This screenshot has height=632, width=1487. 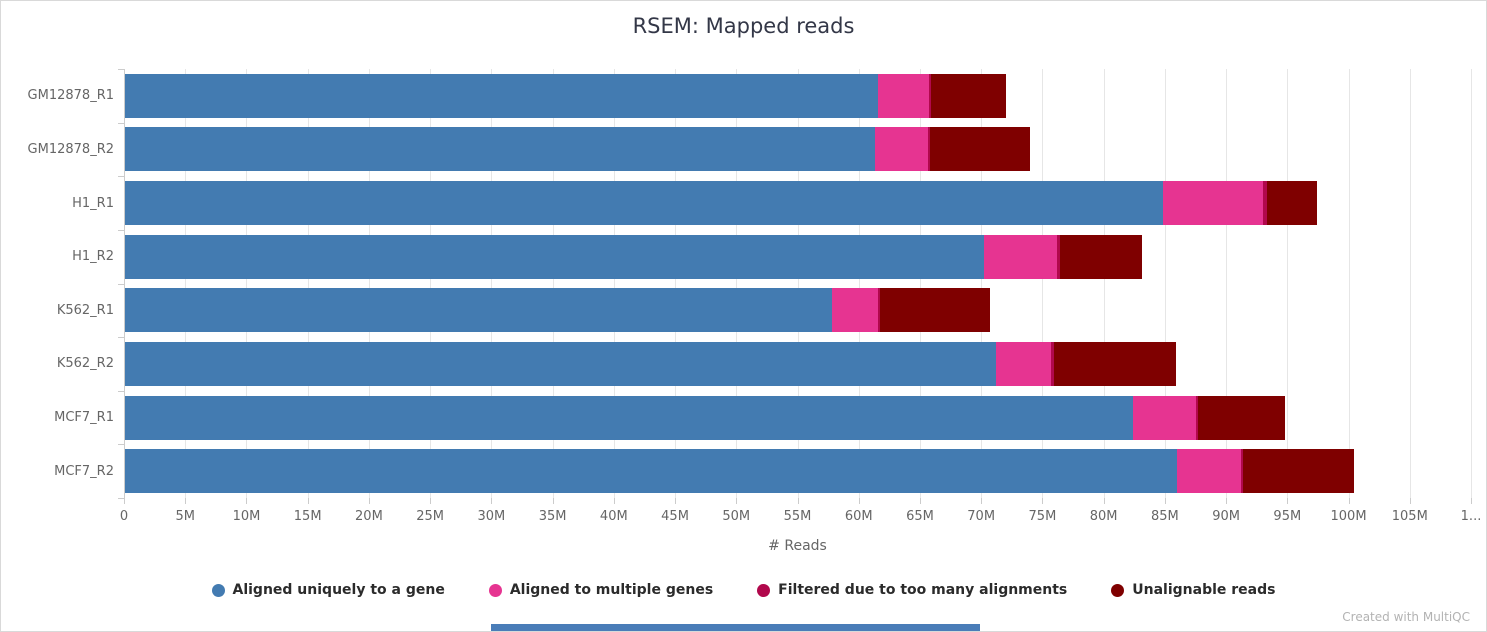 What do you see at coordinates (611, 590) in the screenshot?
I see `legend-label: Aligned to multiple genes` at bounding box center [611, 590].